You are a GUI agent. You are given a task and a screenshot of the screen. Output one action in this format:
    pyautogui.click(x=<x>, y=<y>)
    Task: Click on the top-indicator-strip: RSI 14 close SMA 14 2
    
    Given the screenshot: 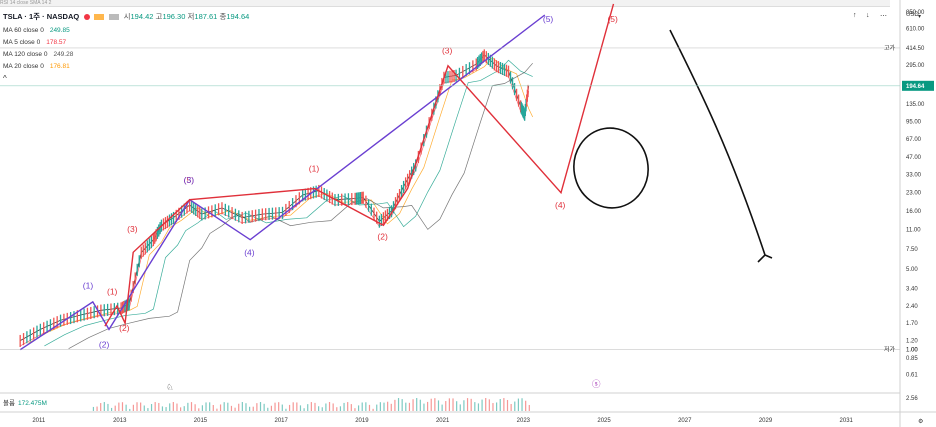 What is the action you would take?
    pyautogui.click(x=445, y=3)
    